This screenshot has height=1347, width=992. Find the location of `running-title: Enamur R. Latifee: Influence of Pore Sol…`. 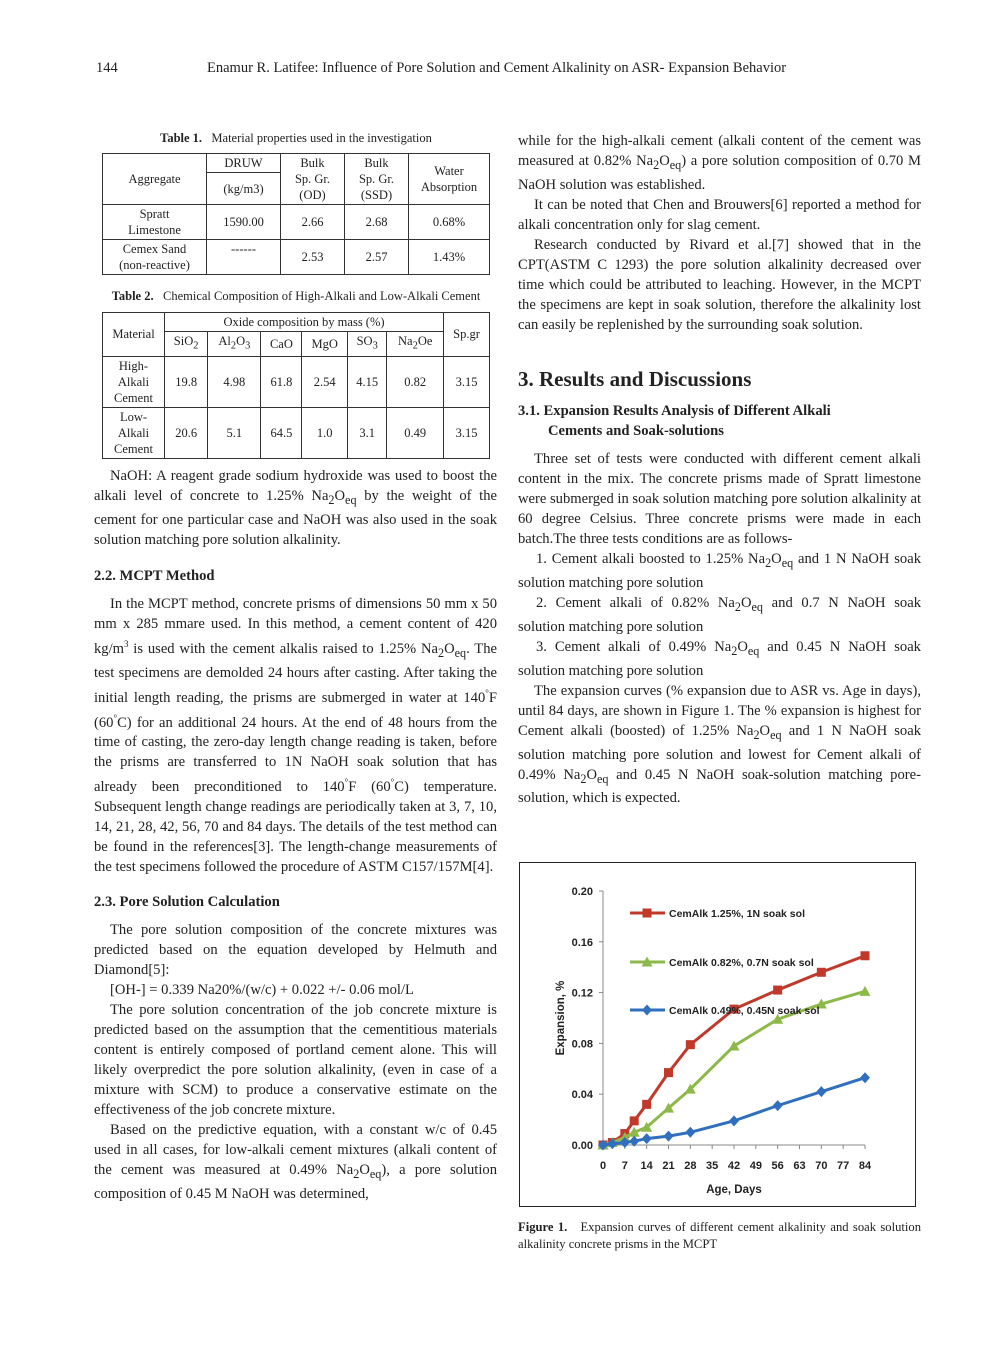

running-title: Enamur R. Latifee: Influence of Pore Sol… is located at coordinates (497, 68).